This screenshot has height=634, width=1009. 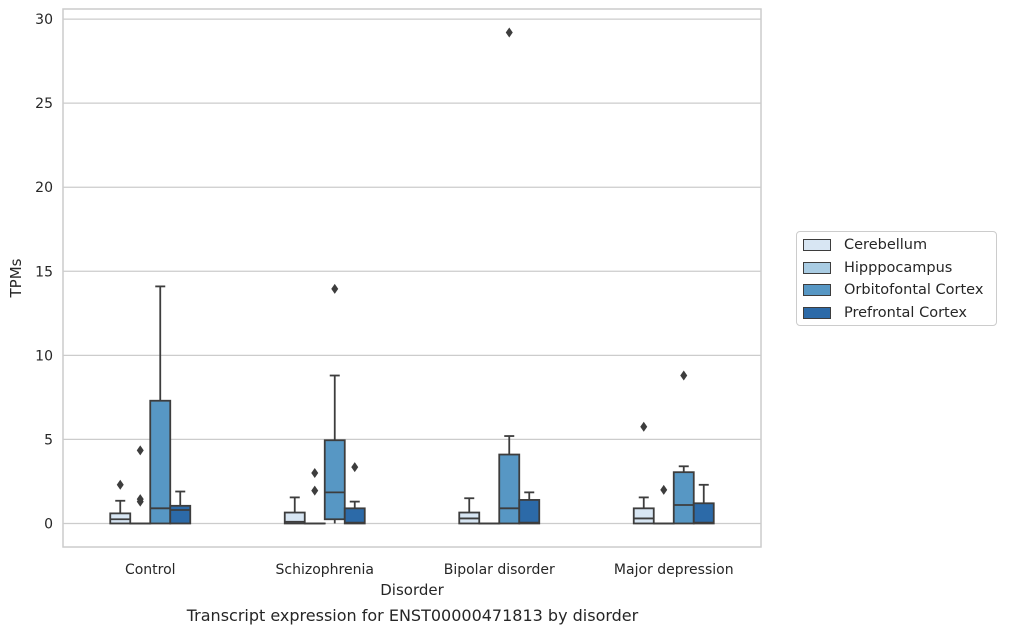 What do you see at coordinates (886, 245) in the screenshot?
I see `legend-label: Cerebellum` at bounding box center [886, 245].